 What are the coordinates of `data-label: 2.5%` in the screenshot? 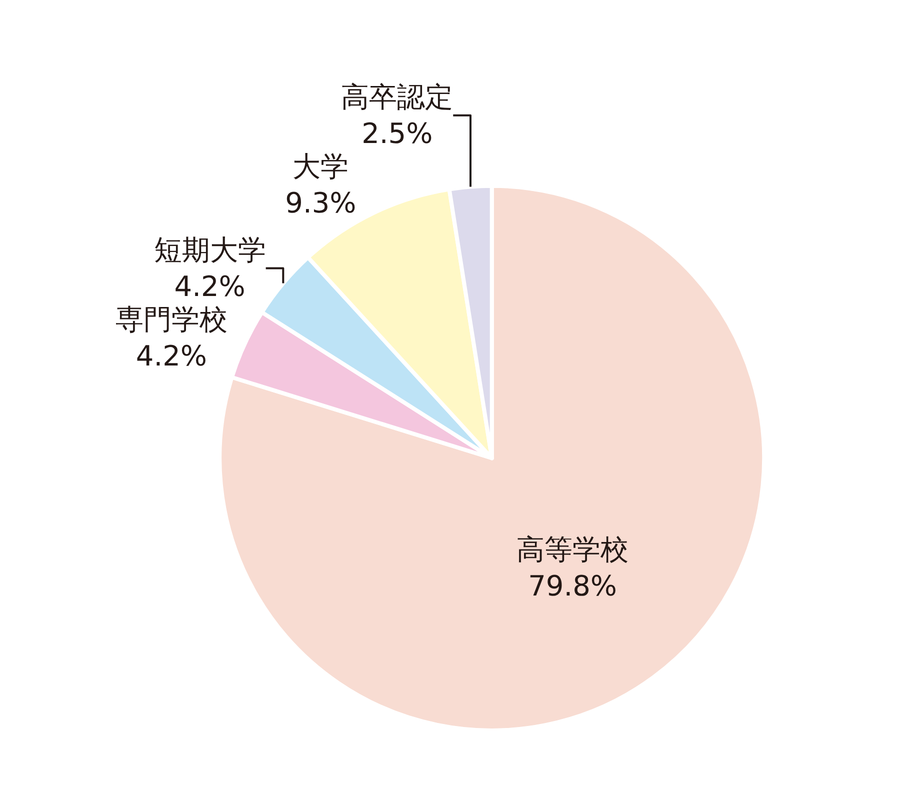 It's located at (397, 133).